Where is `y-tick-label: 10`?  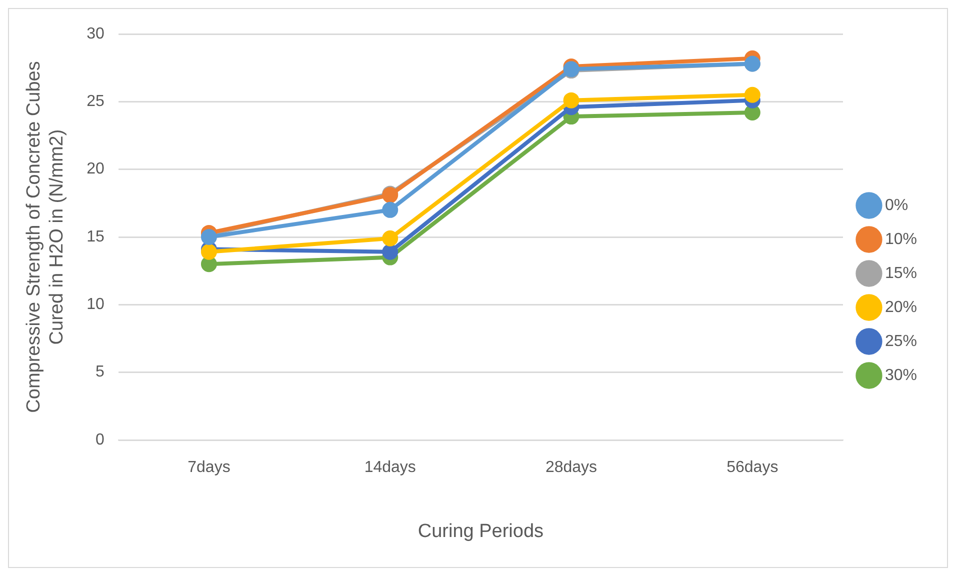 y-tick-label: 10 is located at coordinates (95, 305).